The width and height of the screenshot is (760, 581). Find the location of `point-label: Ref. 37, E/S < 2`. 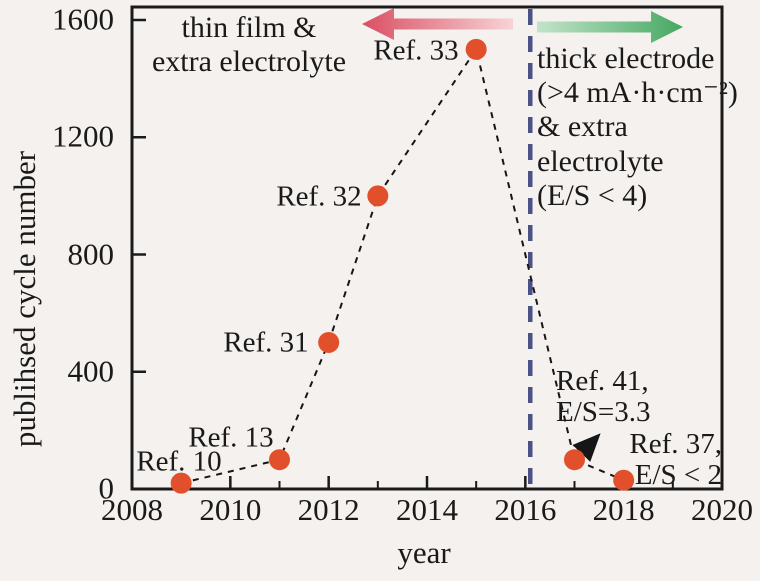

point-label: Ref. 37, E/S < 2 is located at coordinates (675, 459).